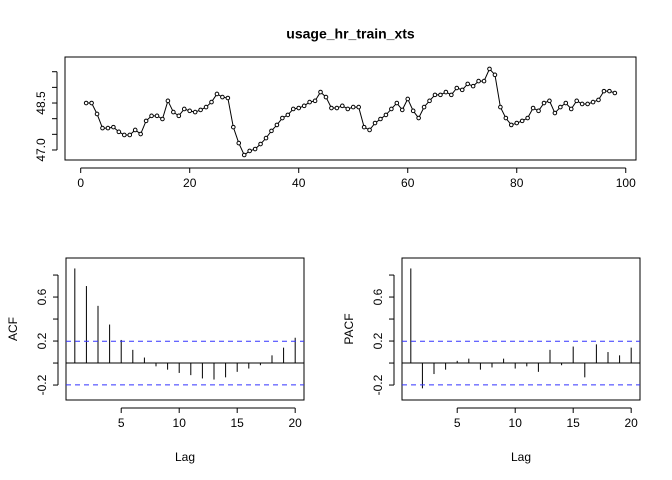  What do you see at coordinates (349, 328) in the screenshot?
I see `y-axis-label: PACF` at bounding box center [349, 328].